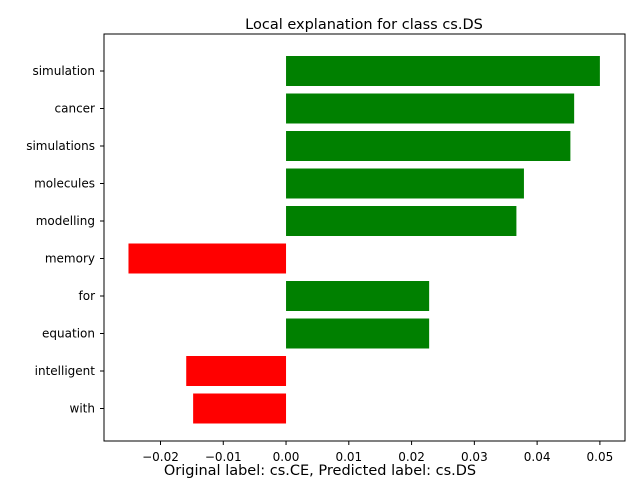 The height and width of the screenshot is (480, 640). I want to click on x-tick-label: 0.03, so click(474, 457).